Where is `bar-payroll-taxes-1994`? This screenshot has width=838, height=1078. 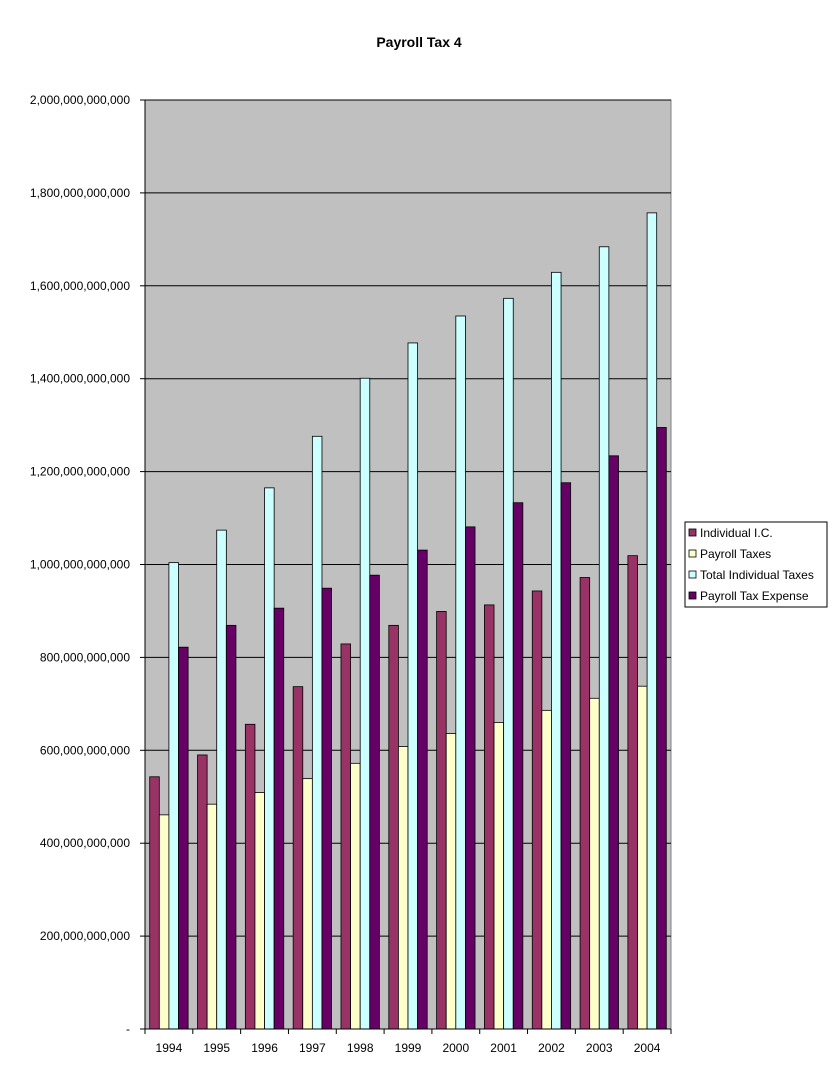 bar-payroll-taxes-1994 is located at coordinates (164, 922).